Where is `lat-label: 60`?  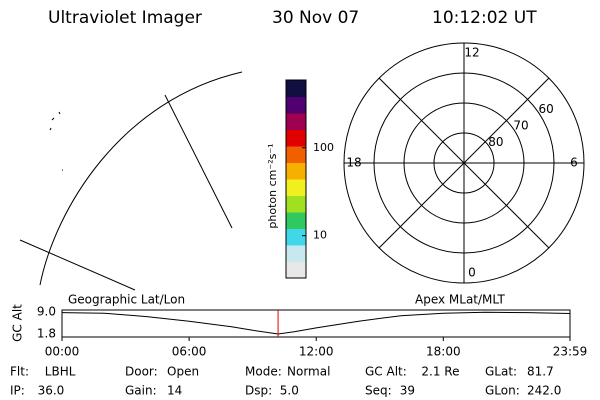
lat-label: 60 is located at coordinates (546, 109).